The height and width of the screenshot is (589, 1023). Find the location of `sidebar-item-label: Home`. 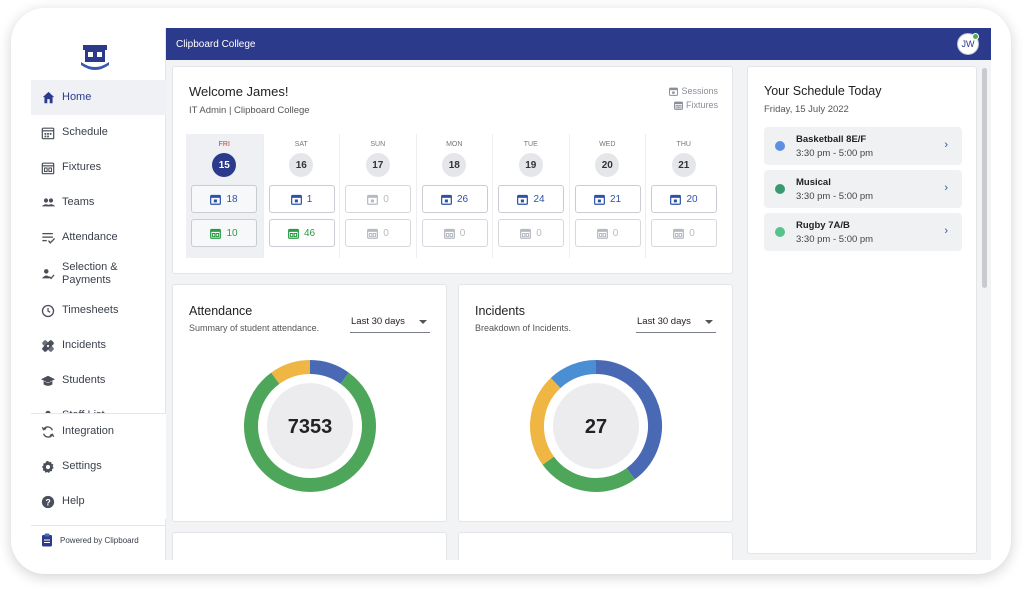

sidebar-item-label: Home is located at coordinates (77, 97).